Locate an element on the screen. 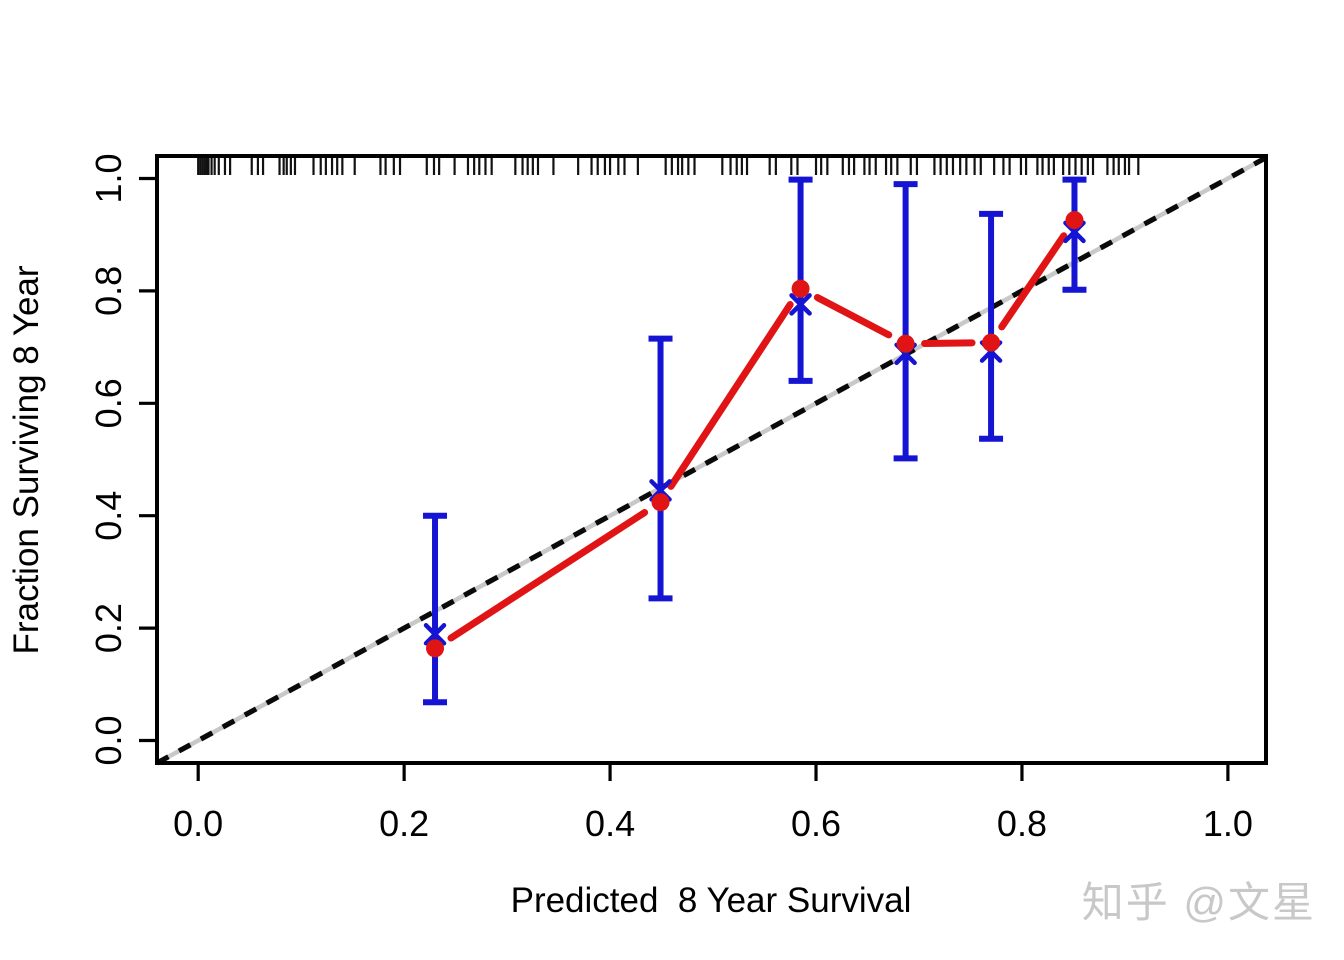  y-tick-label: 0.6 is located at coordinates (108, 403).